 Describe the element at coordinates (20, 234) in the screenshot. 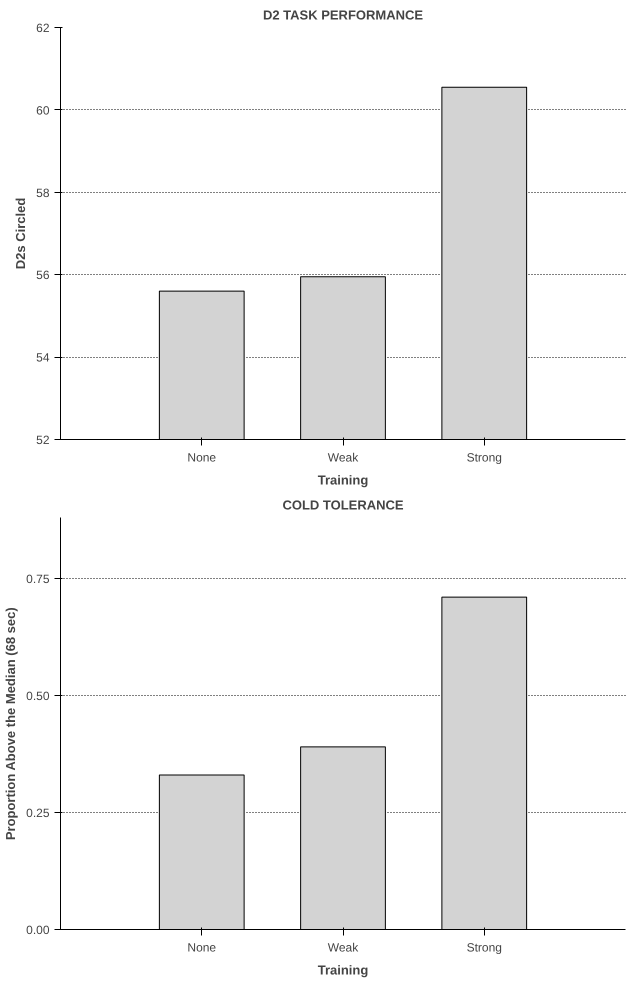

I see `y-axis-title: D2s Circled` at that location.